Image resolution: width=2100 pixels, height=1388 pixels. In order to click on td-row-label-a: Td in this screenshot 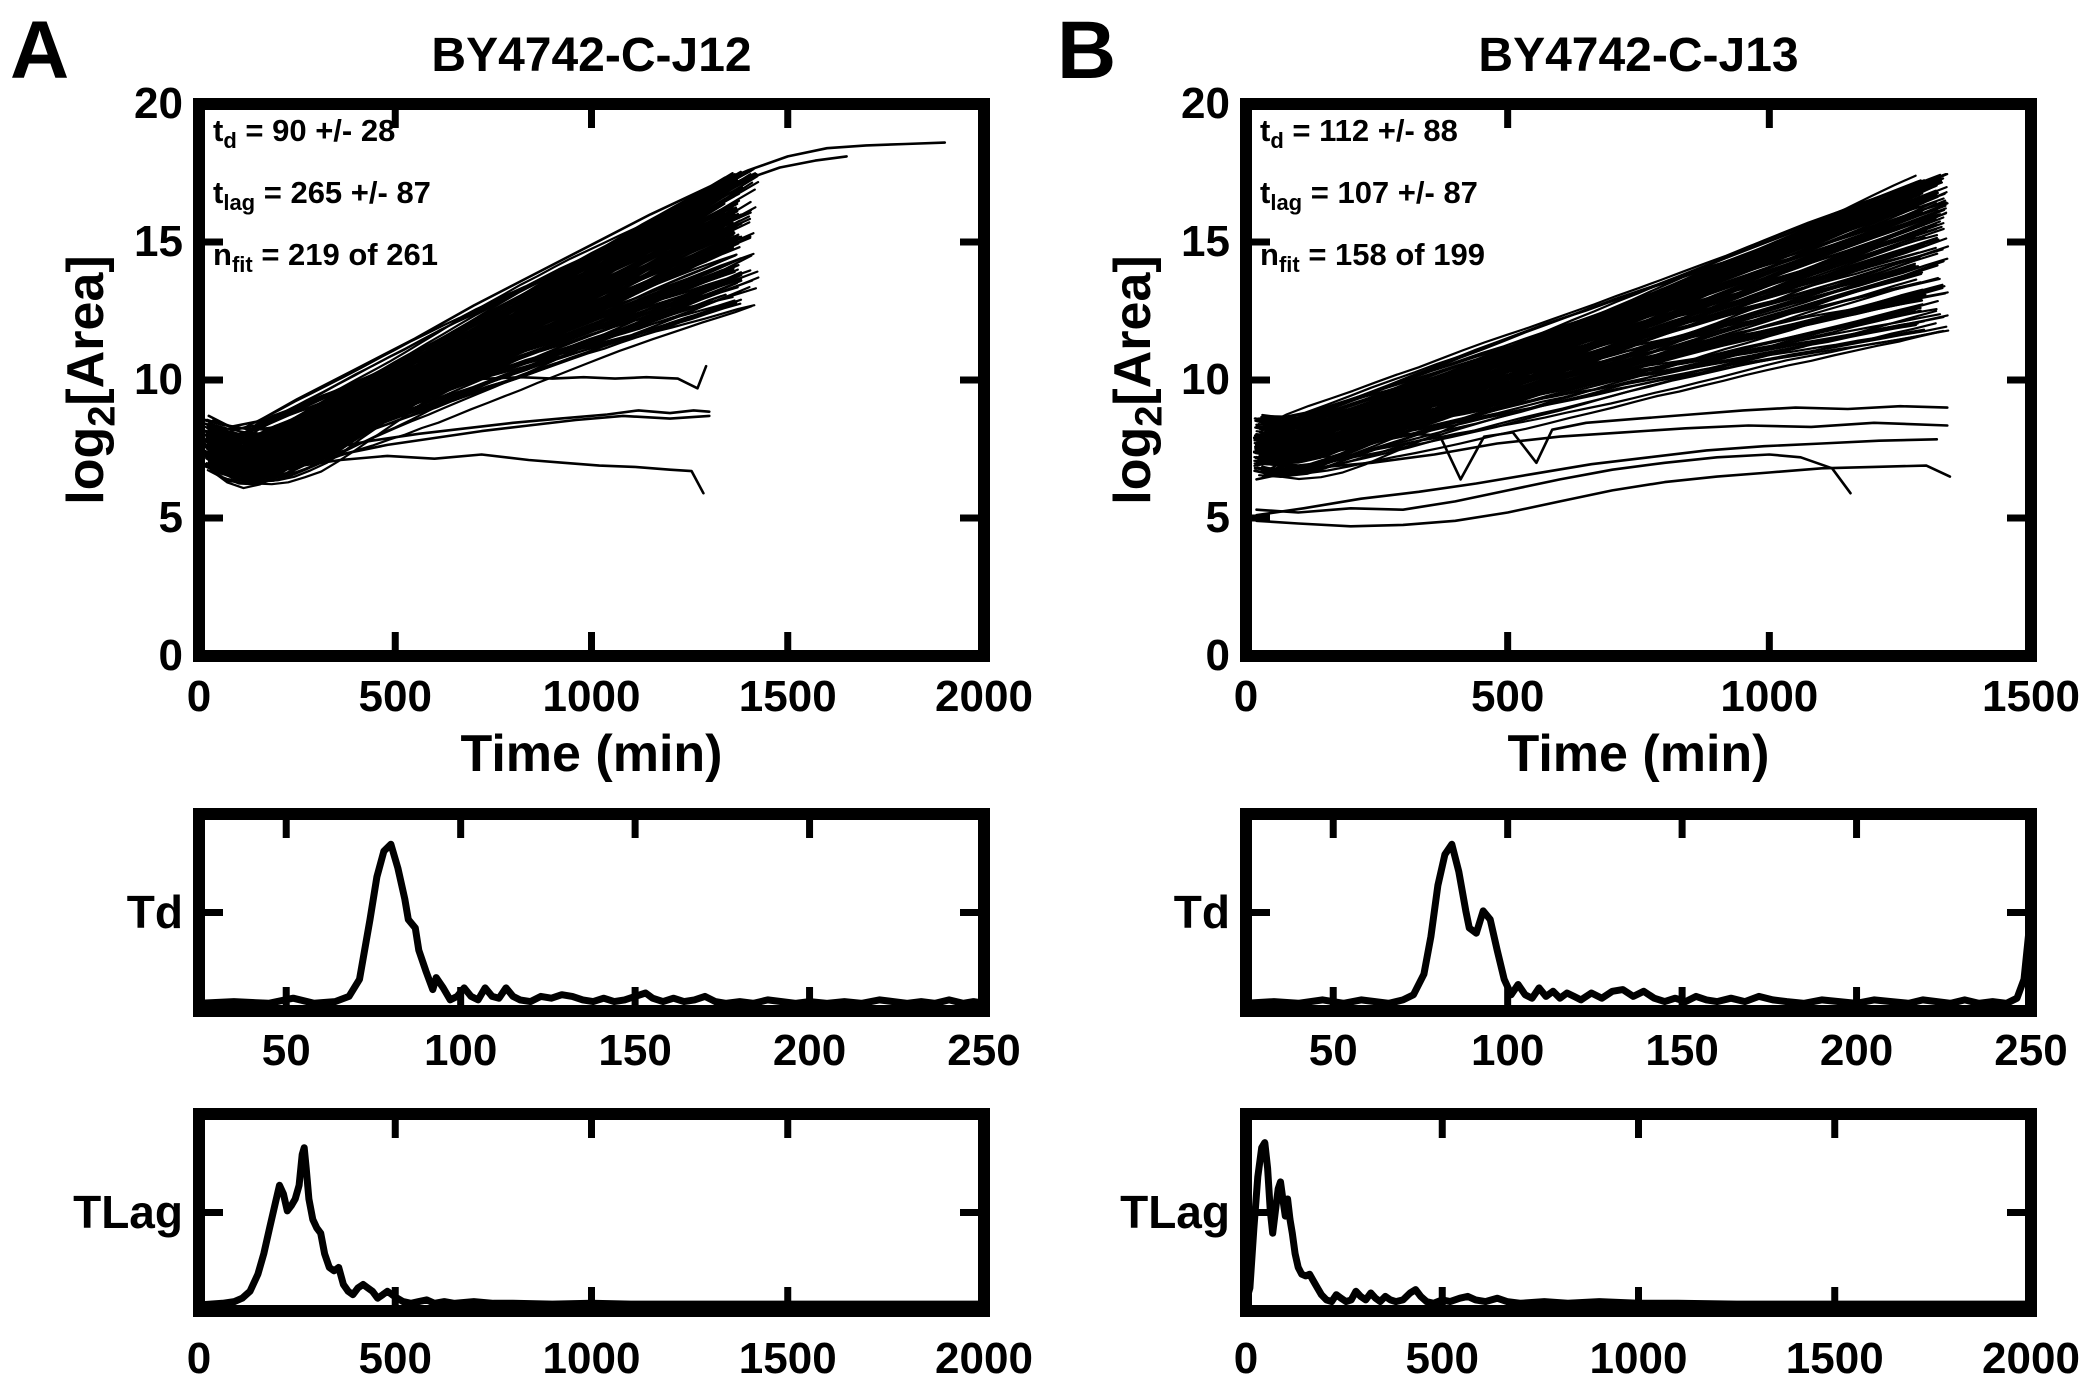, I will do `click(154, 912)`.